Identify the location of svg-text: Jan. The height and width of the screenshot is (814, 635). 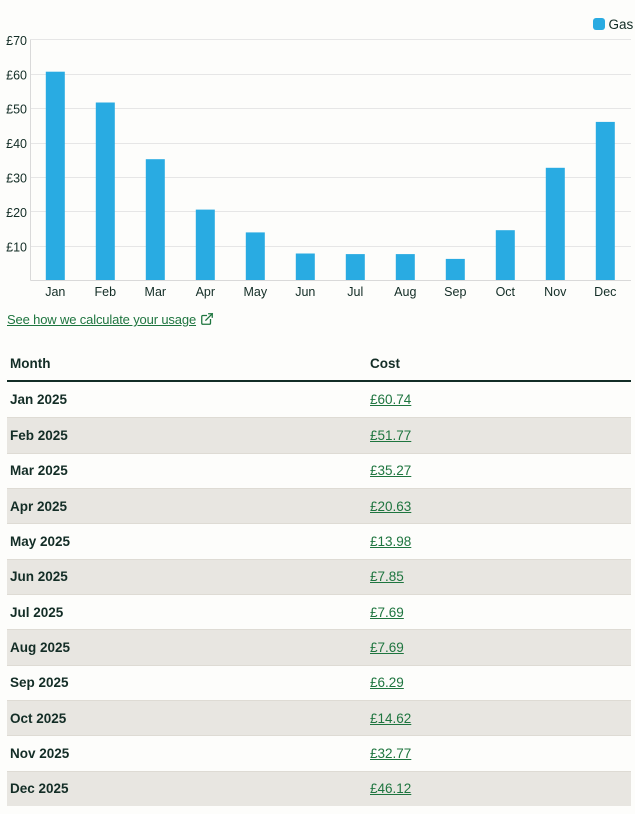
(55, 292).